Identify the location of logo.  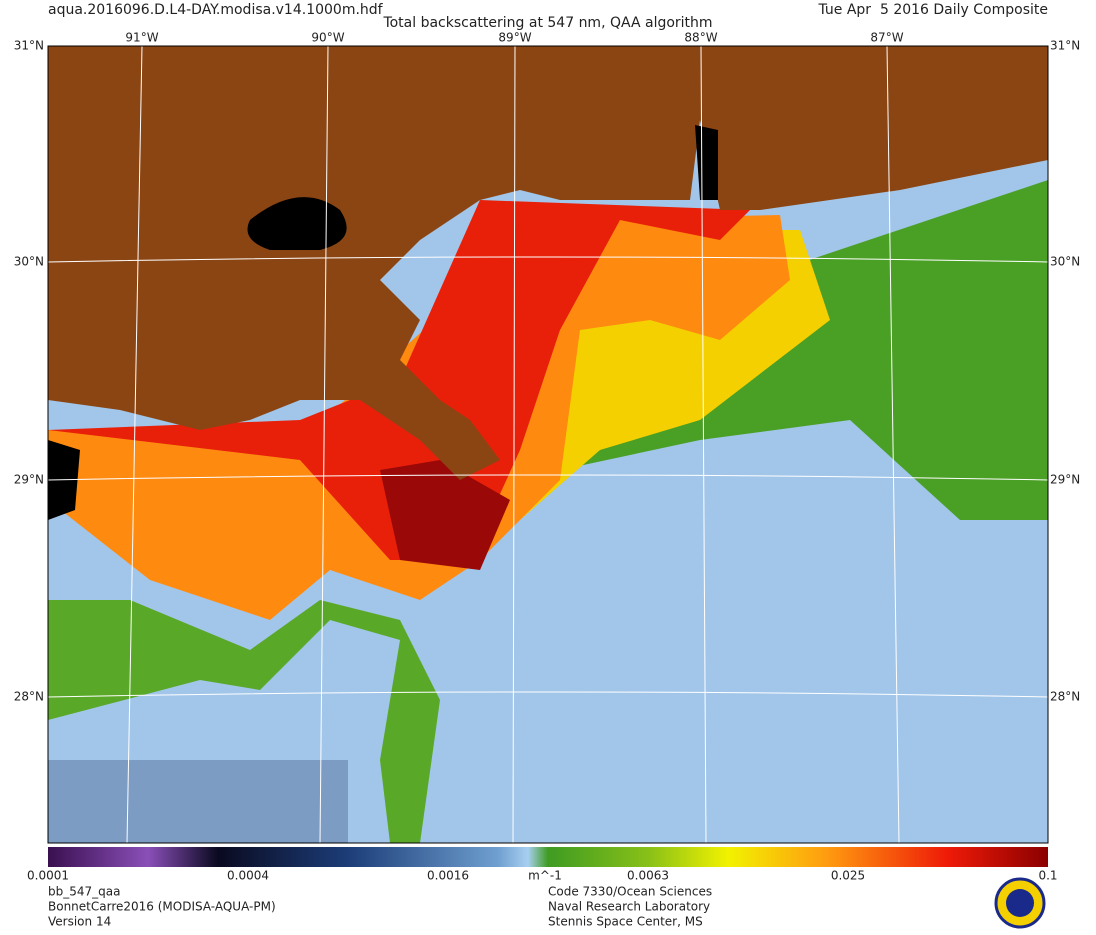
(1020, 903).